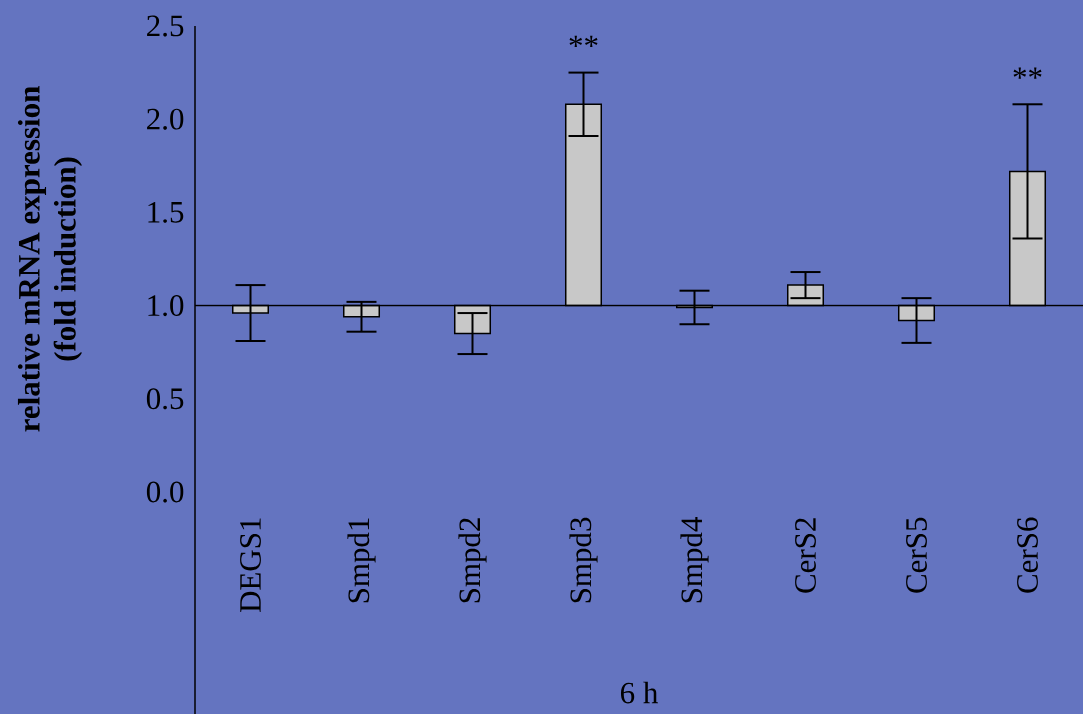  Describe the element at coordinates (472, 560) in the screenshot. I see `x-tick-label: Smpd2` at that location.